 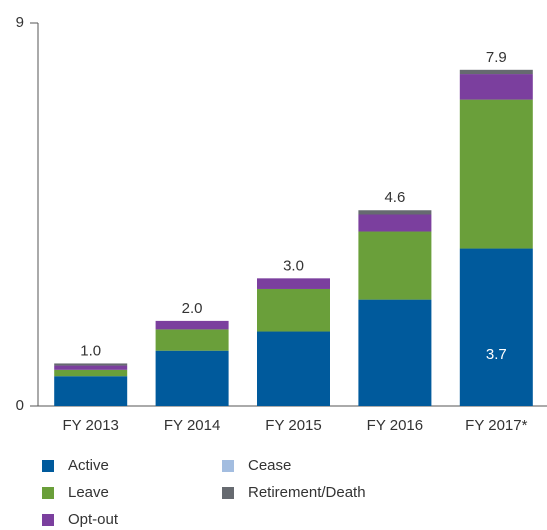 What do you see at coordinates (93, 519) in the screenshot?
I see `legend-label: Opt-out` at bounding box center [93, 519].